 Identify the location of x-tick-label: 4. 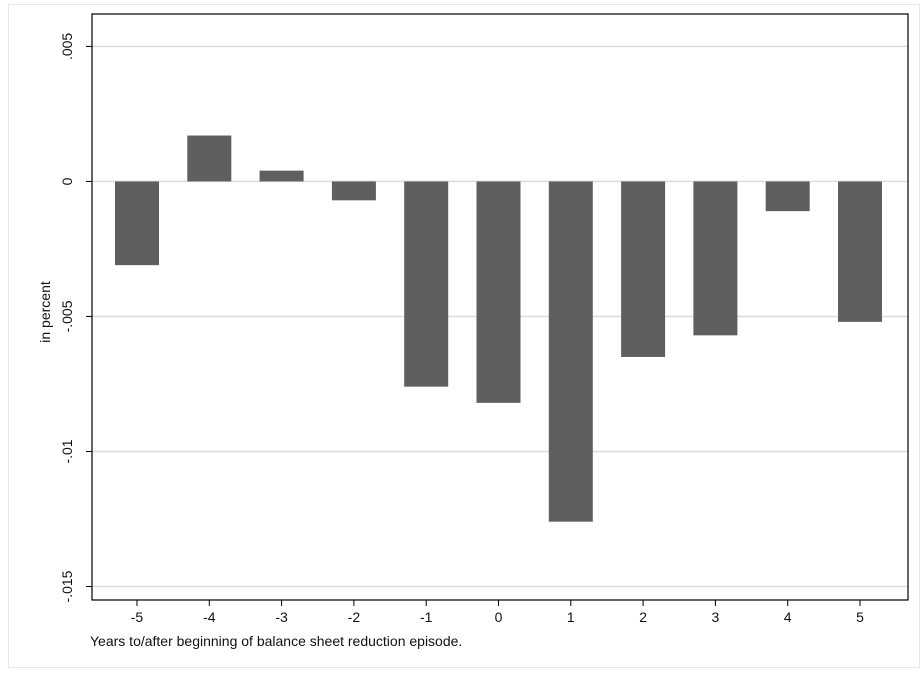
(788, 617).